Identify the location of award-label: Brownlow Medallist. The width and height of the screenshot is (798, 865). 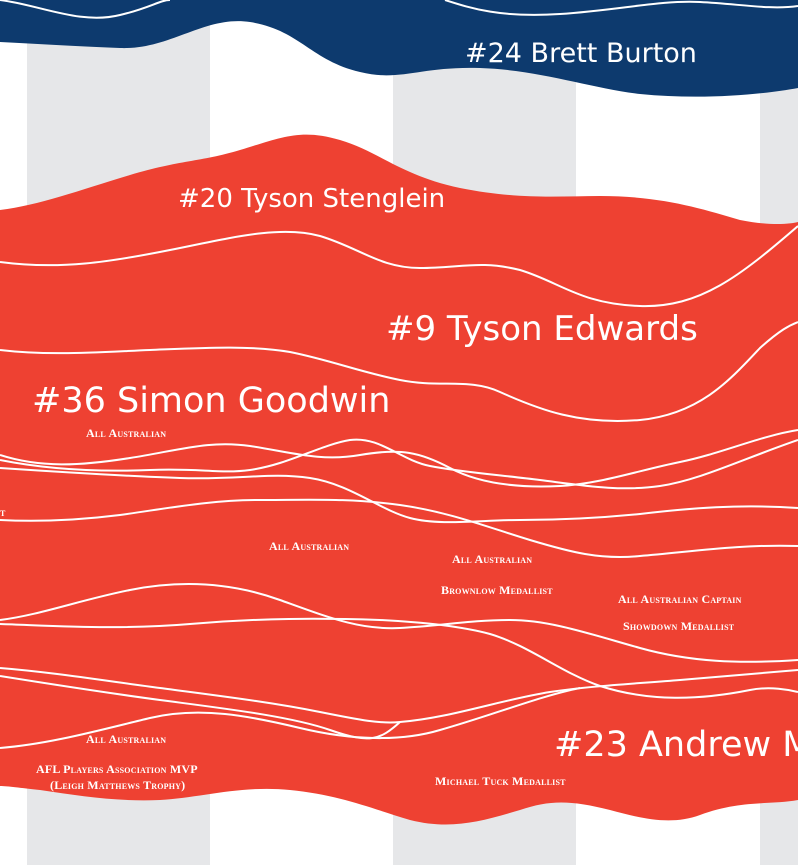
(497, 590).